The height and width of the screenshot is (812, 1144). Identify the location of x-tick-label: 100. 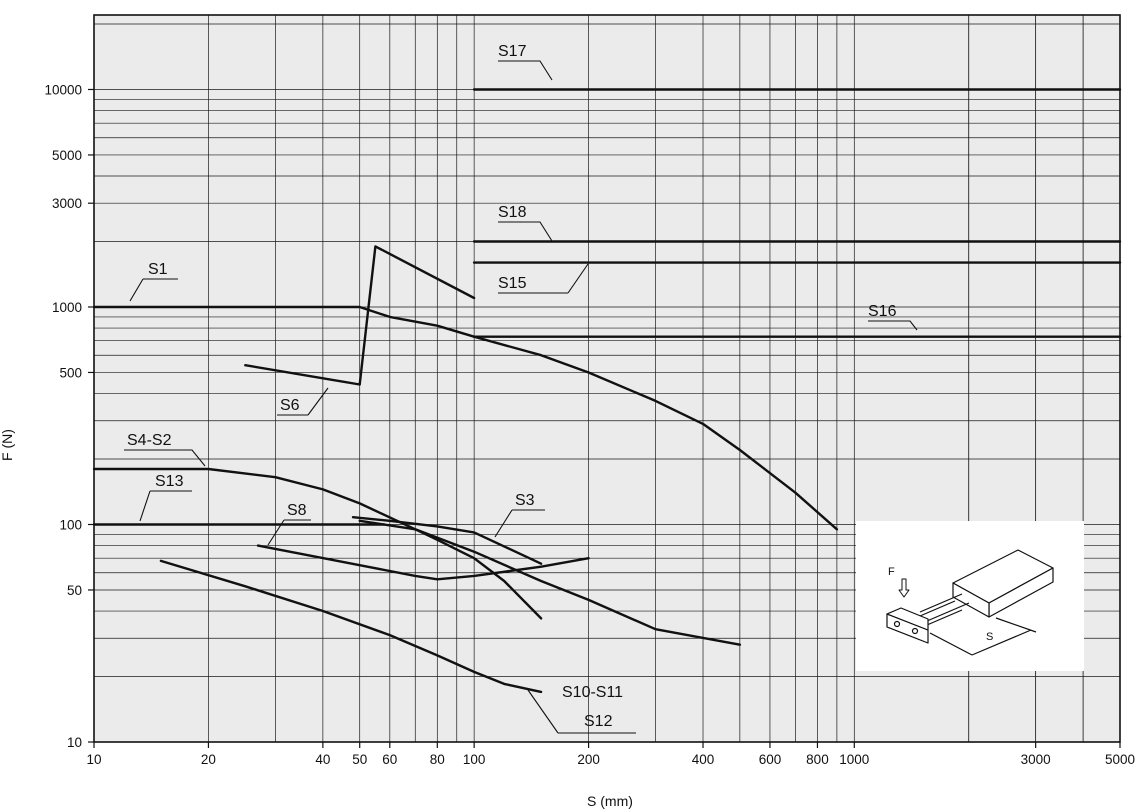
(474, 759).